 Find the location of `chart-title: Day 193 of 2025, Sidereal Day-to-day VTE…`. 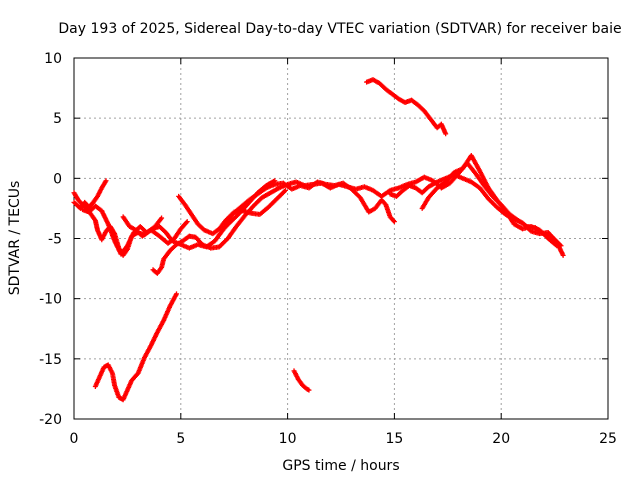

chart-title: Day 193 of 2025, Sidereal Day-to-day VTE… is located at coordinates (339, 29).